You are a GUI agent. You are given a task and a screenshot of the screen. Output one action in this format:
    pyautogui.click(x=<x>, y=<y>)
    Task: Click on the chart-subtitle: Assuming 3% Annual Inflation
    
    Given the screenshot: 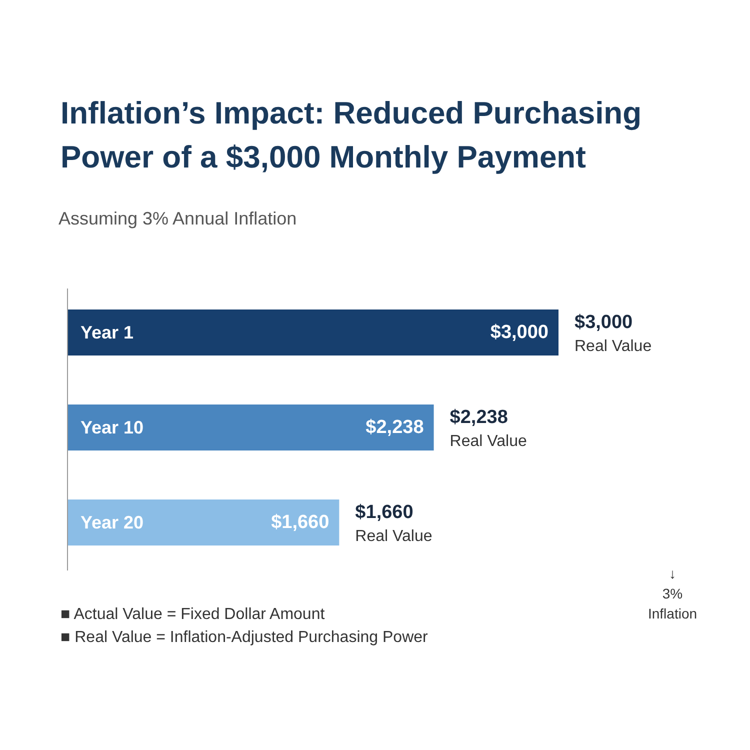 What is the action you would take?
    pyautogui.click(x=177, y=218)
    